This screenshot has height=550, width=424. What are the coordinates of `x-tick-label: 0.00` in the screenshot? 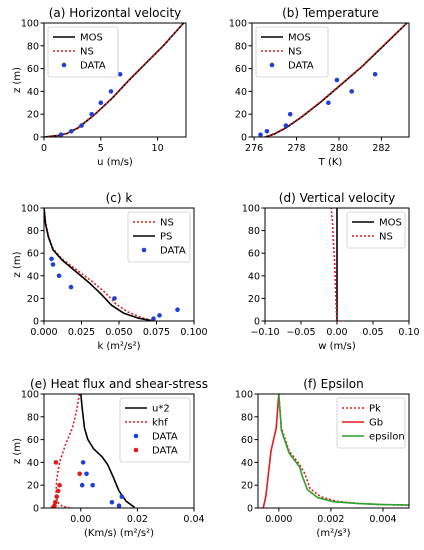 It's located at (336, 332).